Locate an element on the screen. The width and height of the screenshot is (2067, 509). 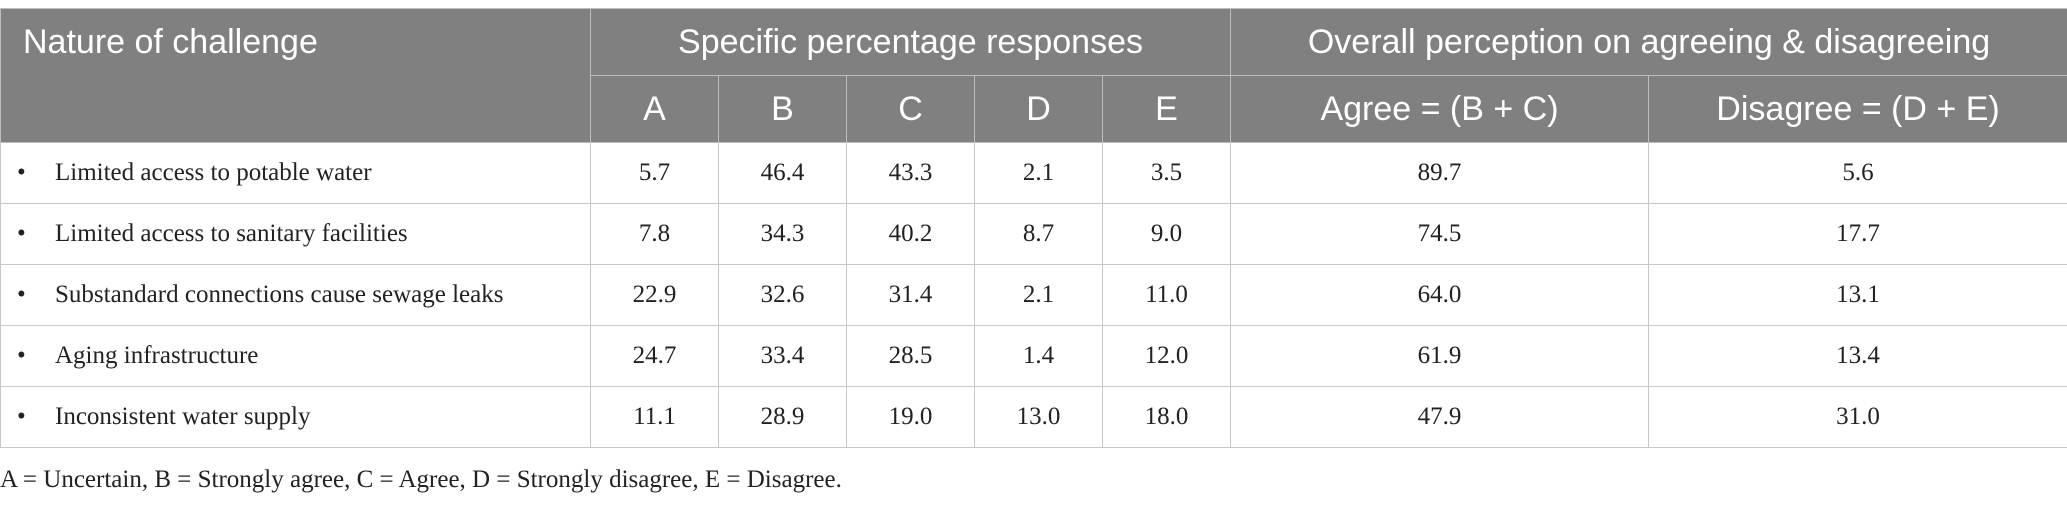
cell-disagree: 5.6 is located at coordinates (1857, 173).